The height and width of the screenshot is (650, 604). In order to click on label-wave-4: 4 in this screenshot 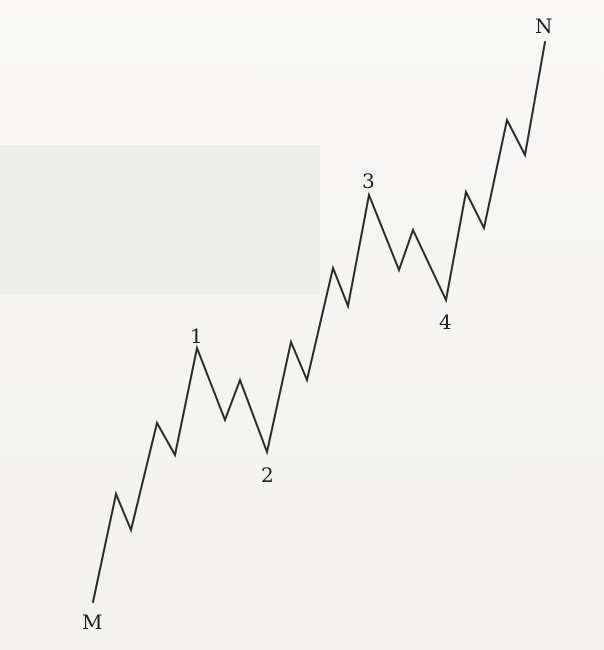, I will do `click(445, 322)`.